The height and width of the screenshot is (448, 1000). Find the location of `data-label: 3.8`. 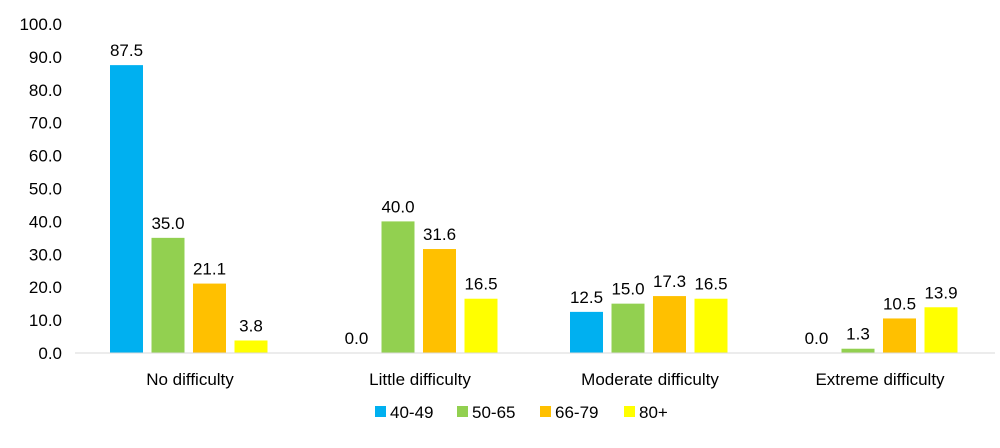

data-label: 3.8 is located at coordinates (251, 325).